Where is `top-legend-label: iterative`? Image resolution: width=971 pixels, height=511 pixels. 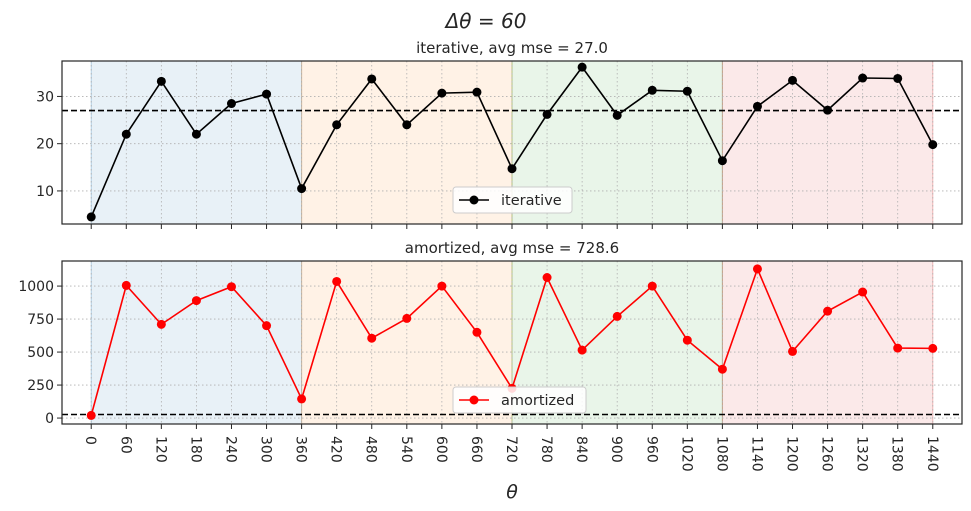 top-legend-label: iterative is located at coordinates (531, 201).